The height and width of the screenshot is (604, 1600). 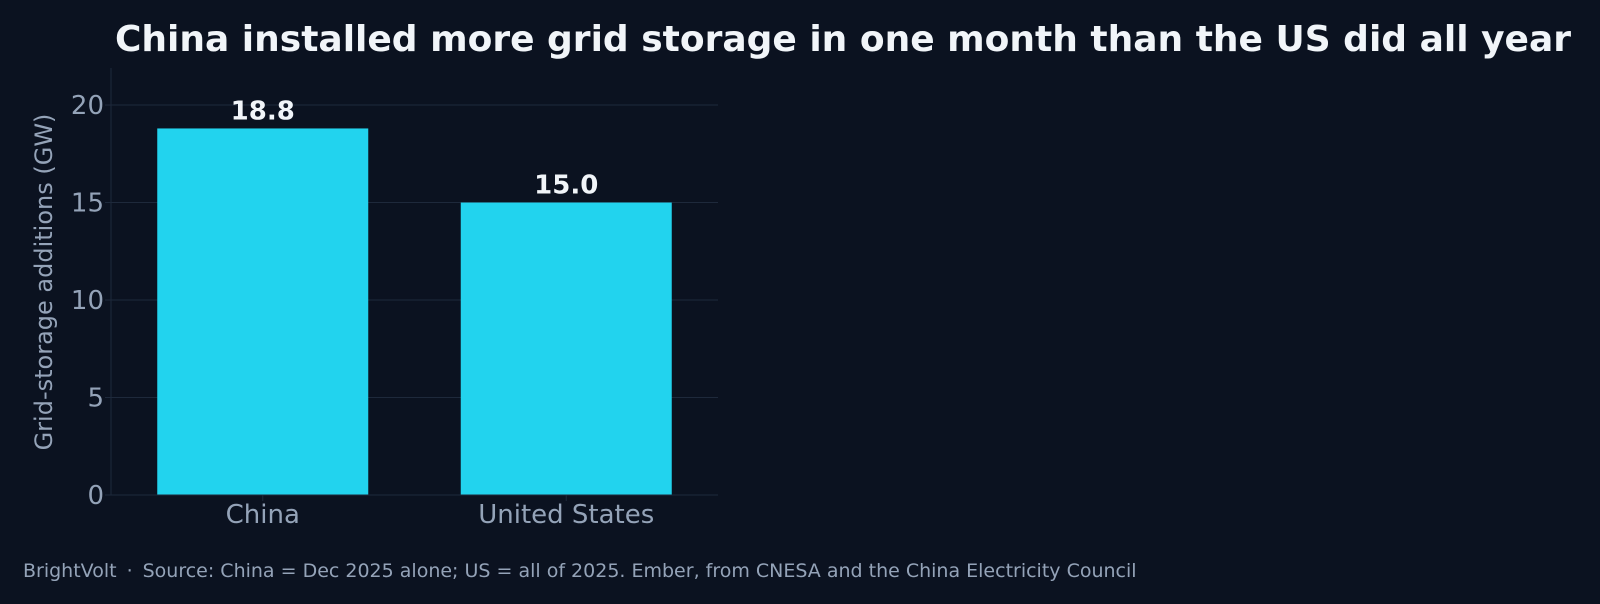 What do you see at coordinates (95, 496) in the screenshot?
I see `y-tick-label: 0` at bounding box center [95, 496].